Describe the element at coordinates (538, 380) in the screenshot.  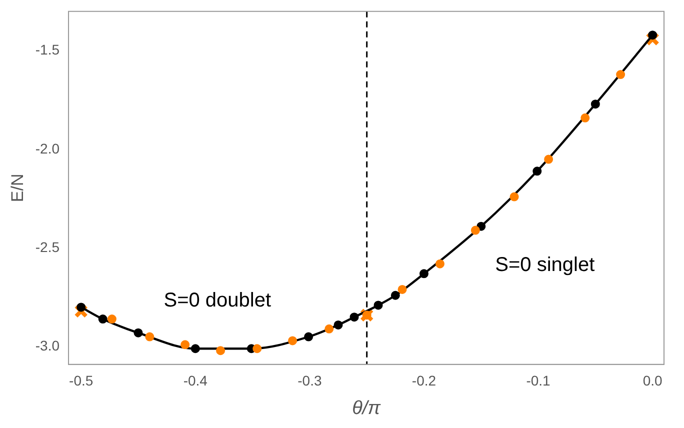
I see `x-tick-label: -0.1` at that location.